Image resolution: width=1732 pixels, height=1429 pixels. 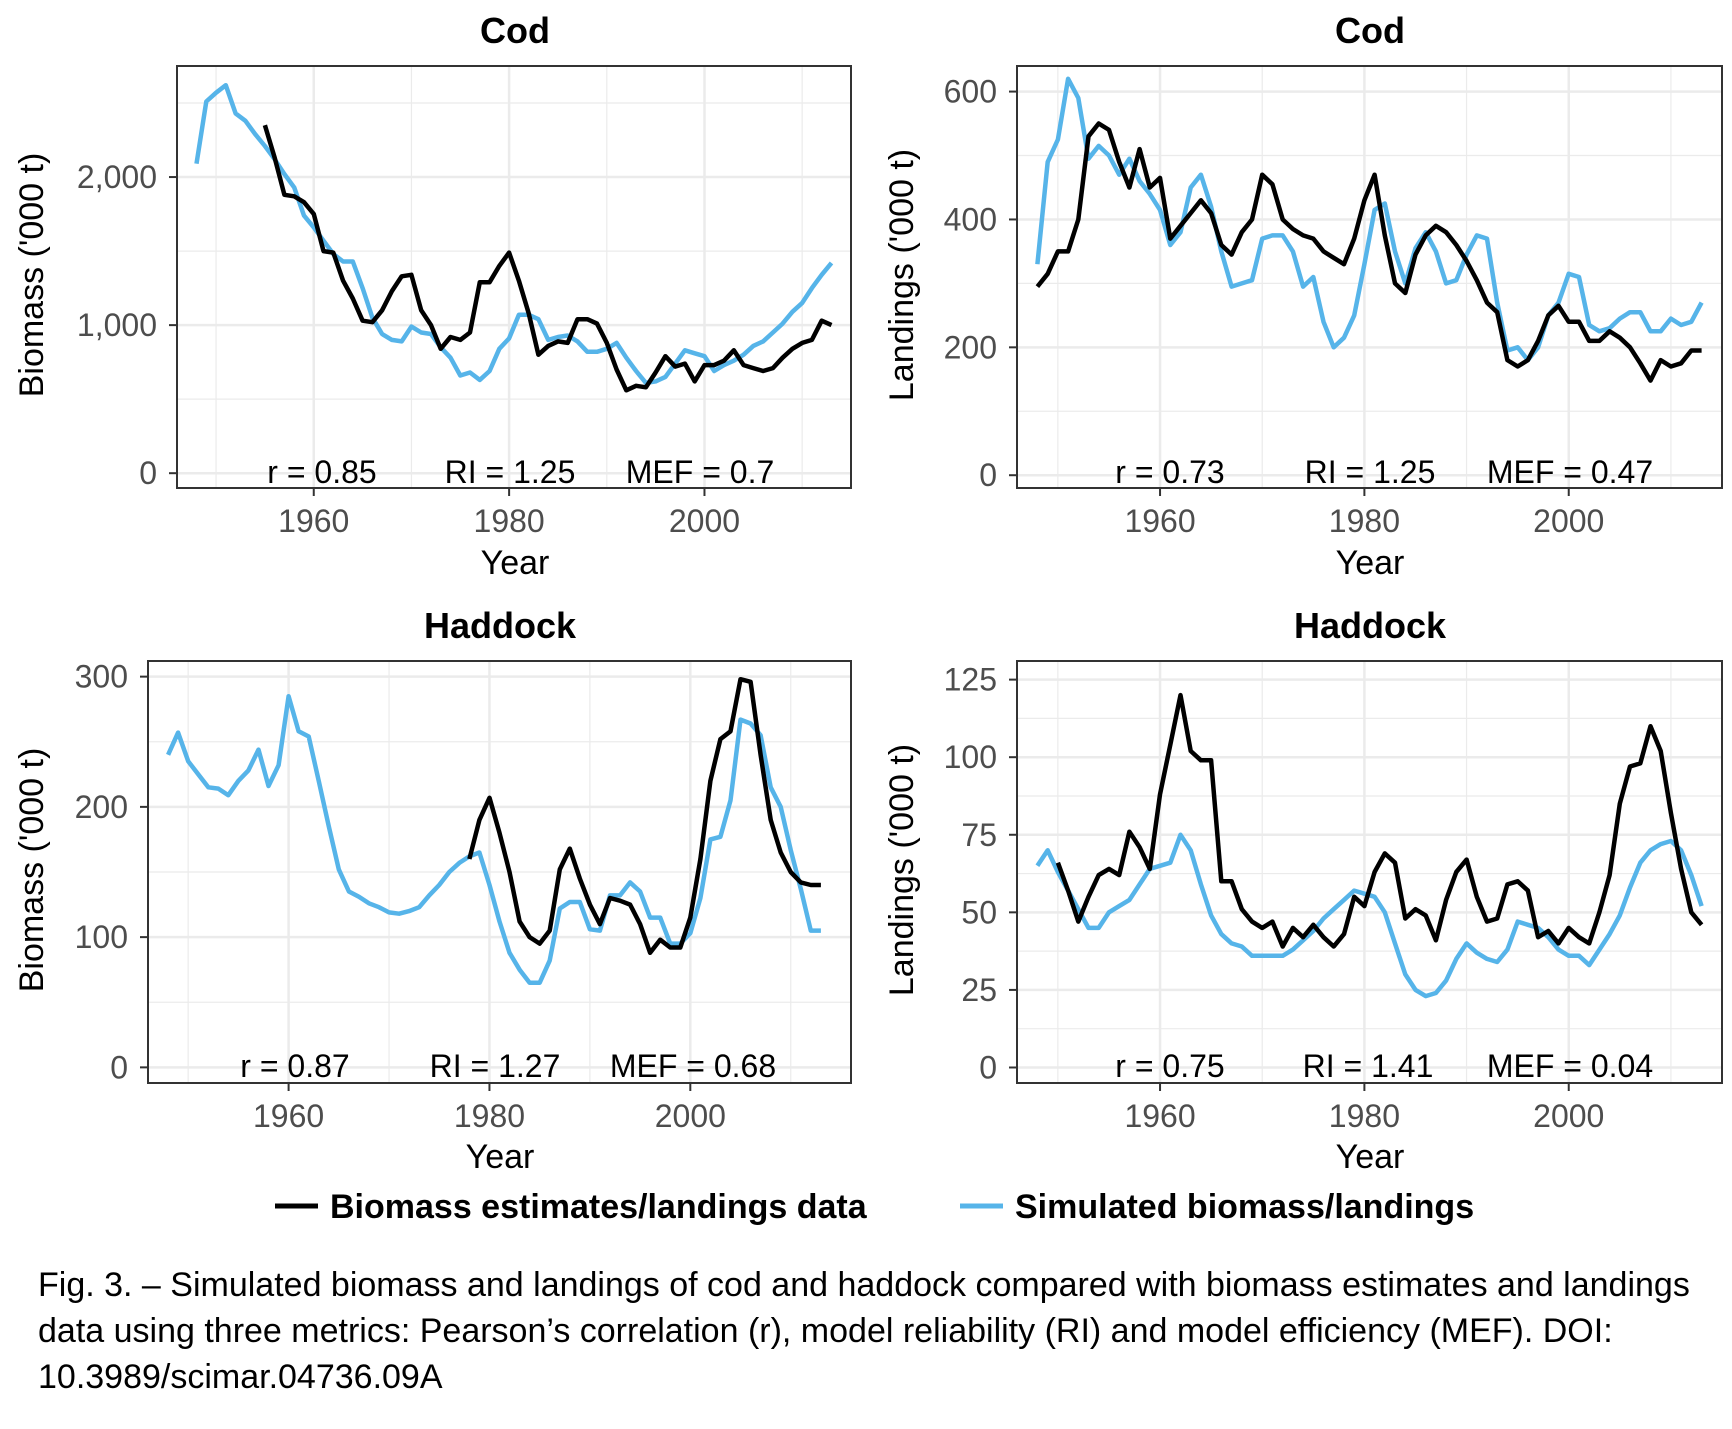 I want to click on metric-r: r = 0.87, so click(x=294, y=1066).